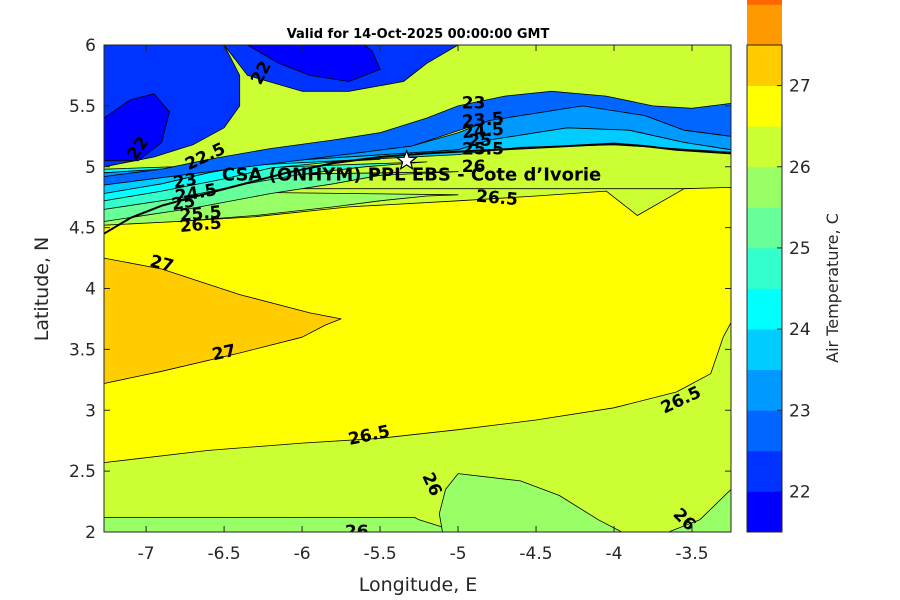 Image resolution: width=900 pixels, height=600 pixels. I want to click on colorbar-label: Air Temperature, C, so click(832, 288).